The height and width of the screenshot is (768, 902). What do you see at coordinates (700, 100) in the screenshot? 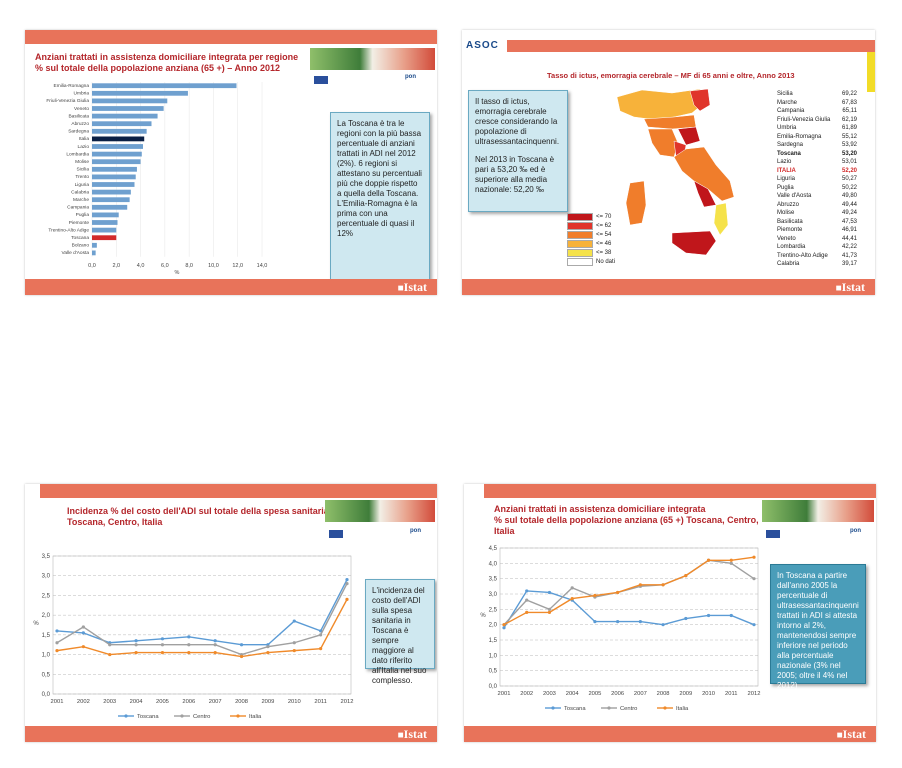
I see `map-friuli` at bounding box center [700, 100].